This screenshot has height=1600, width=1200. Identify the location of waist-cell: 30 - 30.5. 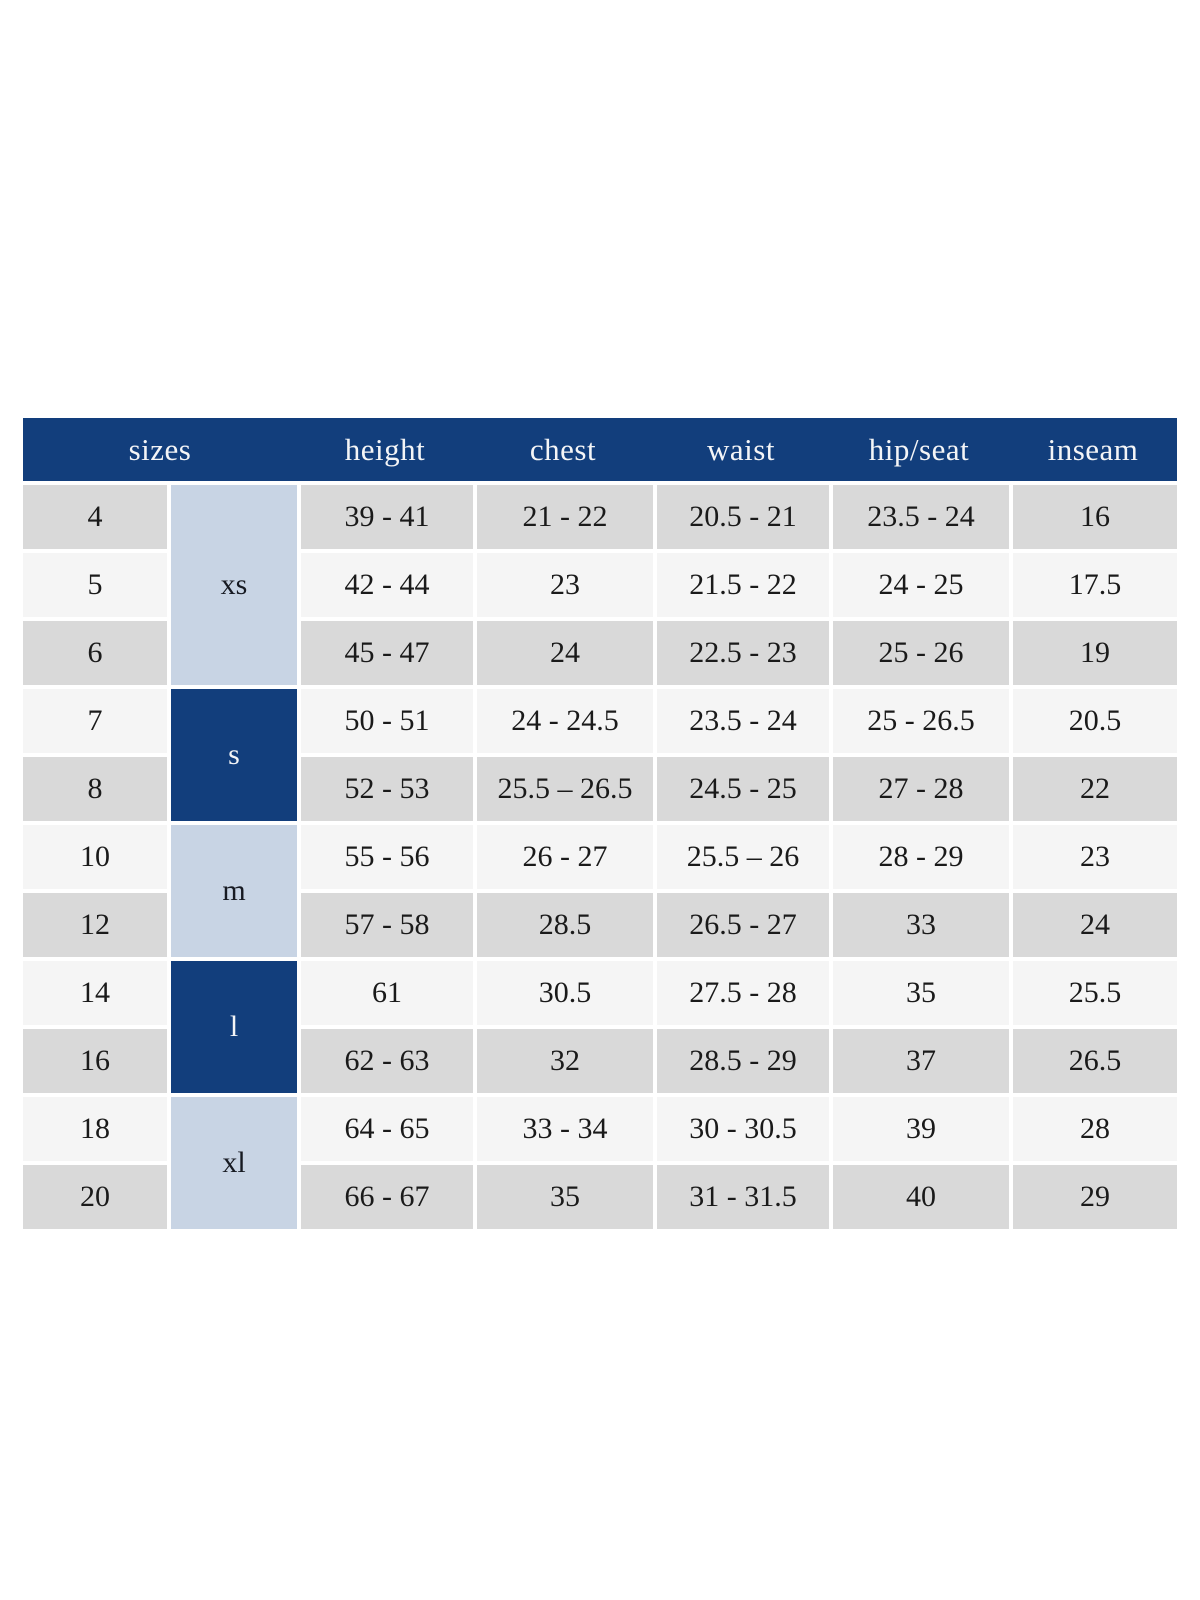
(743, 1129).